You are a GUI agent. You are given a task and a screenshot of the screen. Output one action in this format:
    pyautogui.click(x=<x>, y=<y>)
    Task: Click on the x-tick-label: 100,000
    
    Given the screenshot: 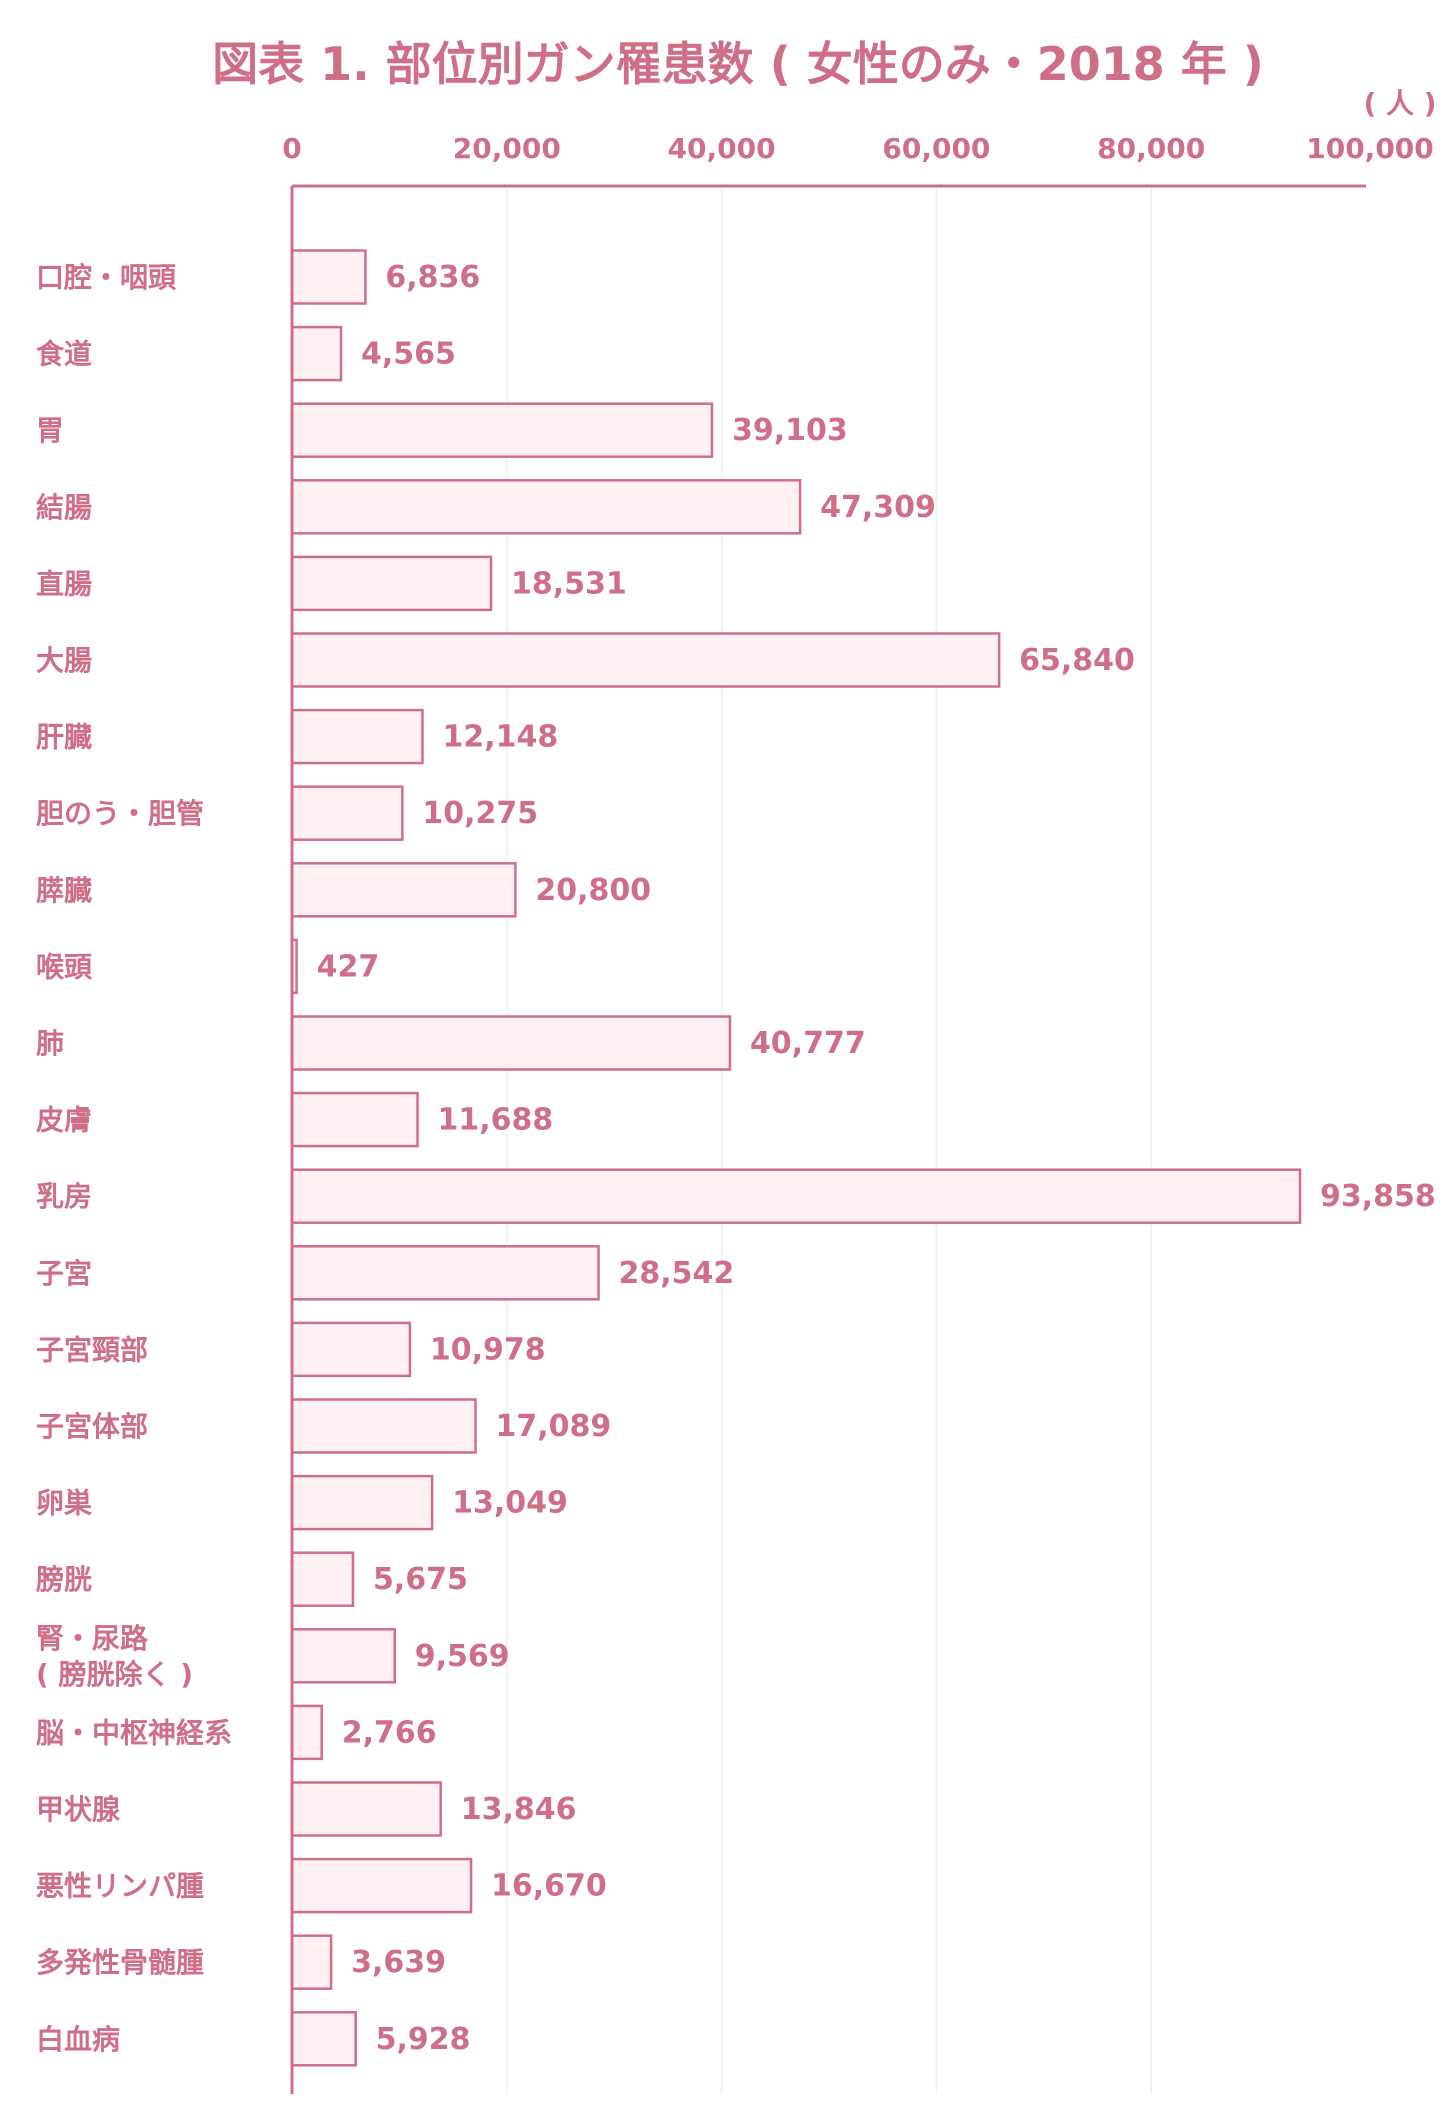 What is the action you would take?
    pyautogui.click(x=1370, y=148)
    